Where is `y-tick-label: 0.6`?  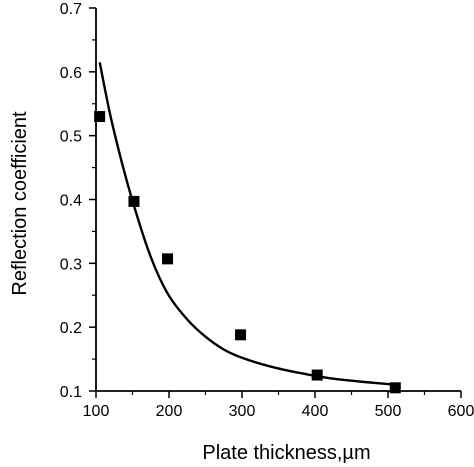 y-tick-label: 0.6 is located at coordinates (71, 73).